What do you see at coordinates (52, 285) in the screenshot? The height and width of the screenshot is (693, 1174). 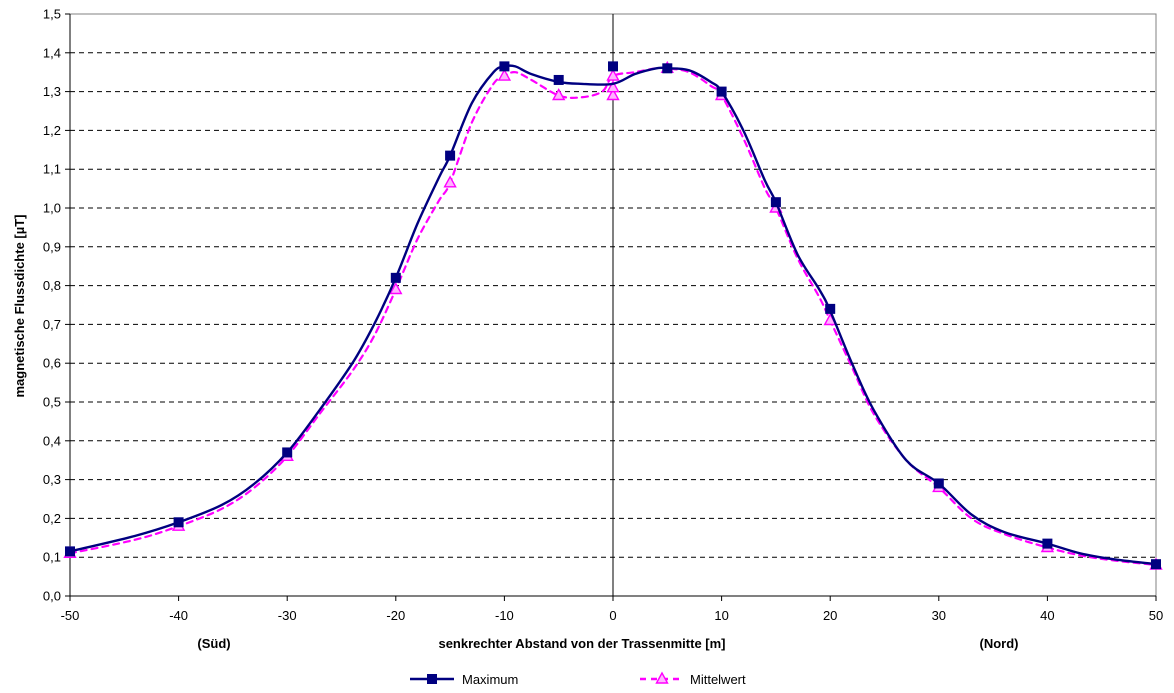 I see `y-tick-label-8: 0,8` at bounding box center [52, 285].